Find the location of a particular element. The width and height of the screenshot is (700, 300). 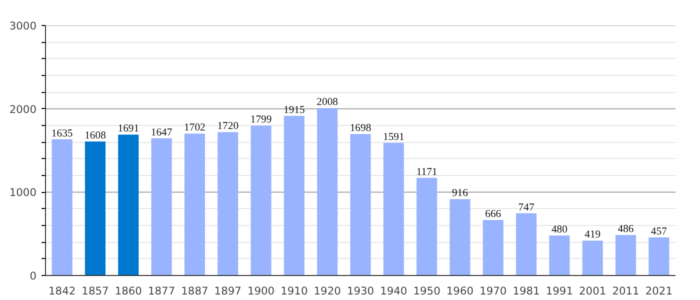

x-tick-label: 1842 is located at coordinates (62, 291).